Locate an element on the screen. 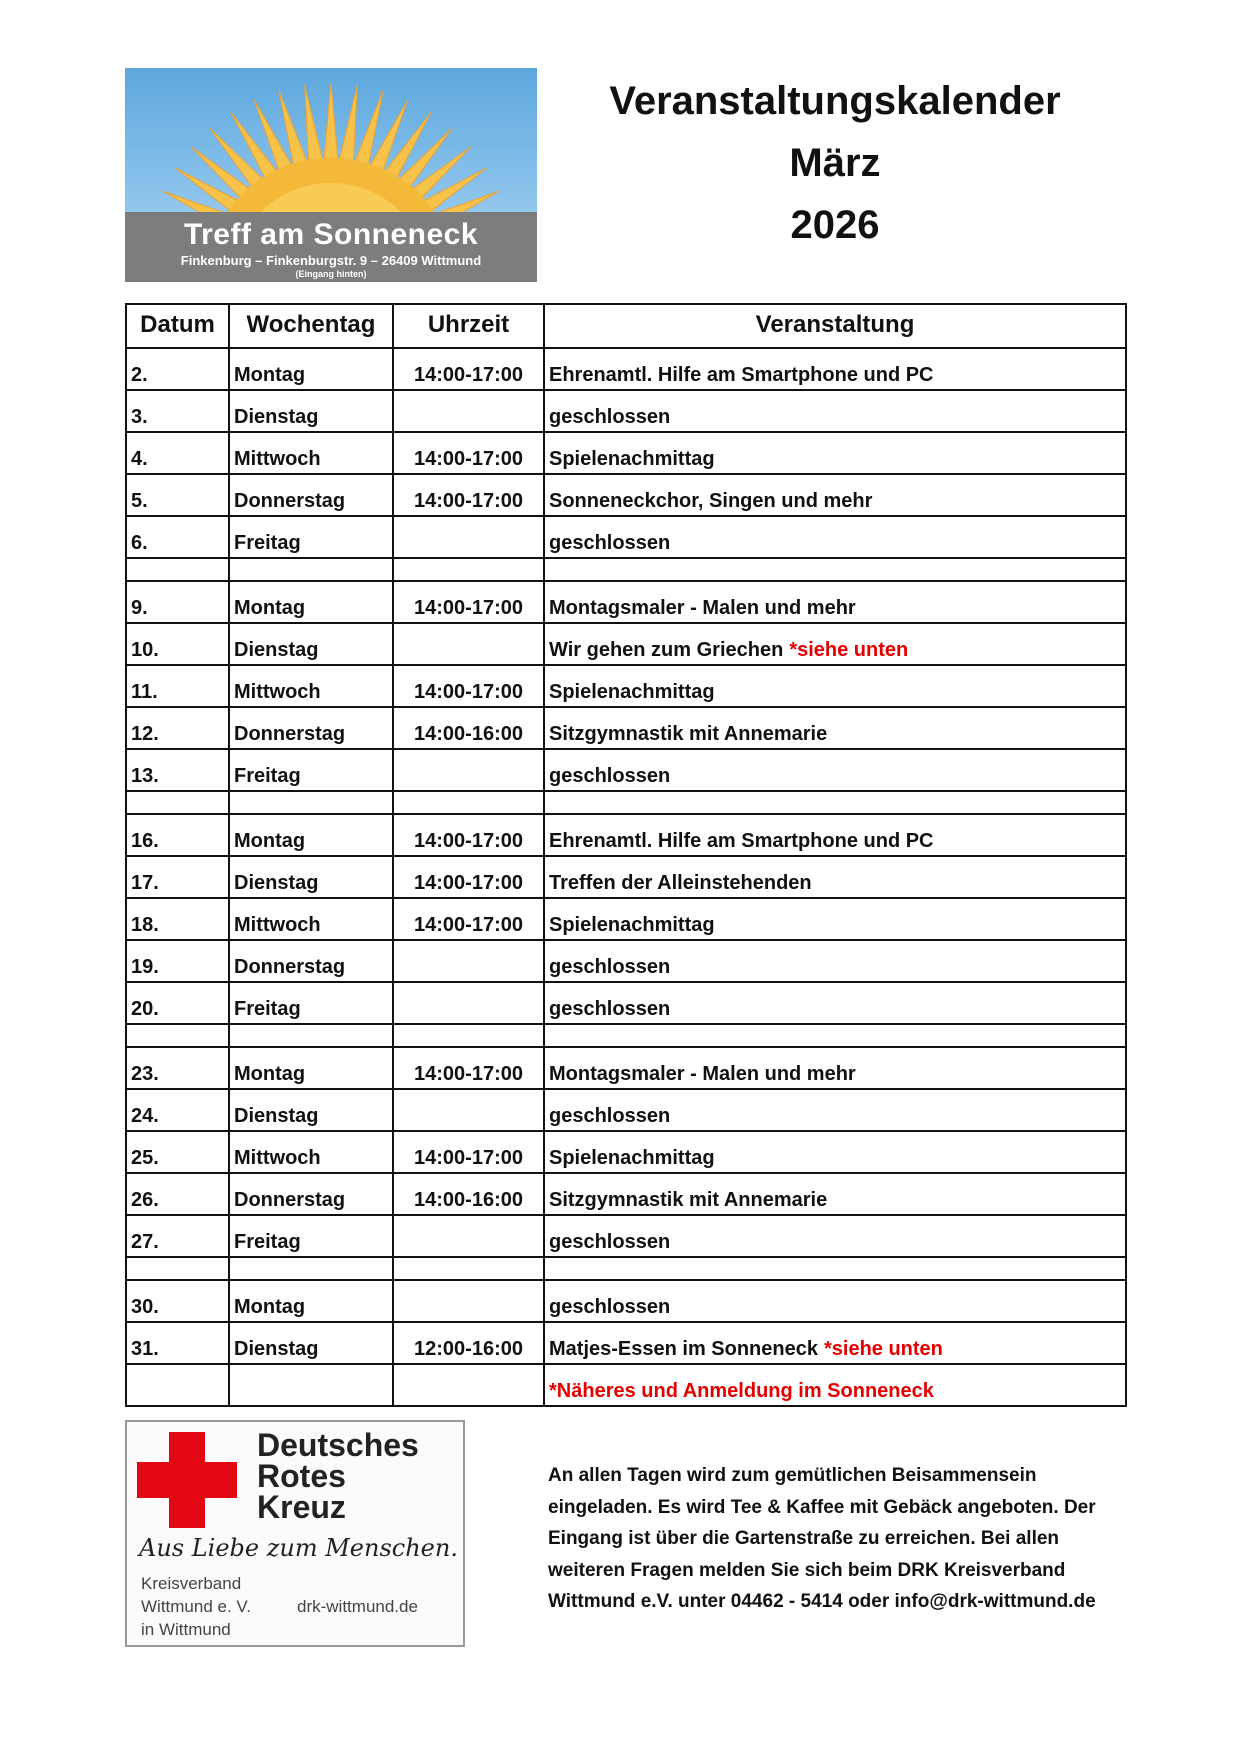  column-header: Veranstaltung is located at coordinates (835, 326).